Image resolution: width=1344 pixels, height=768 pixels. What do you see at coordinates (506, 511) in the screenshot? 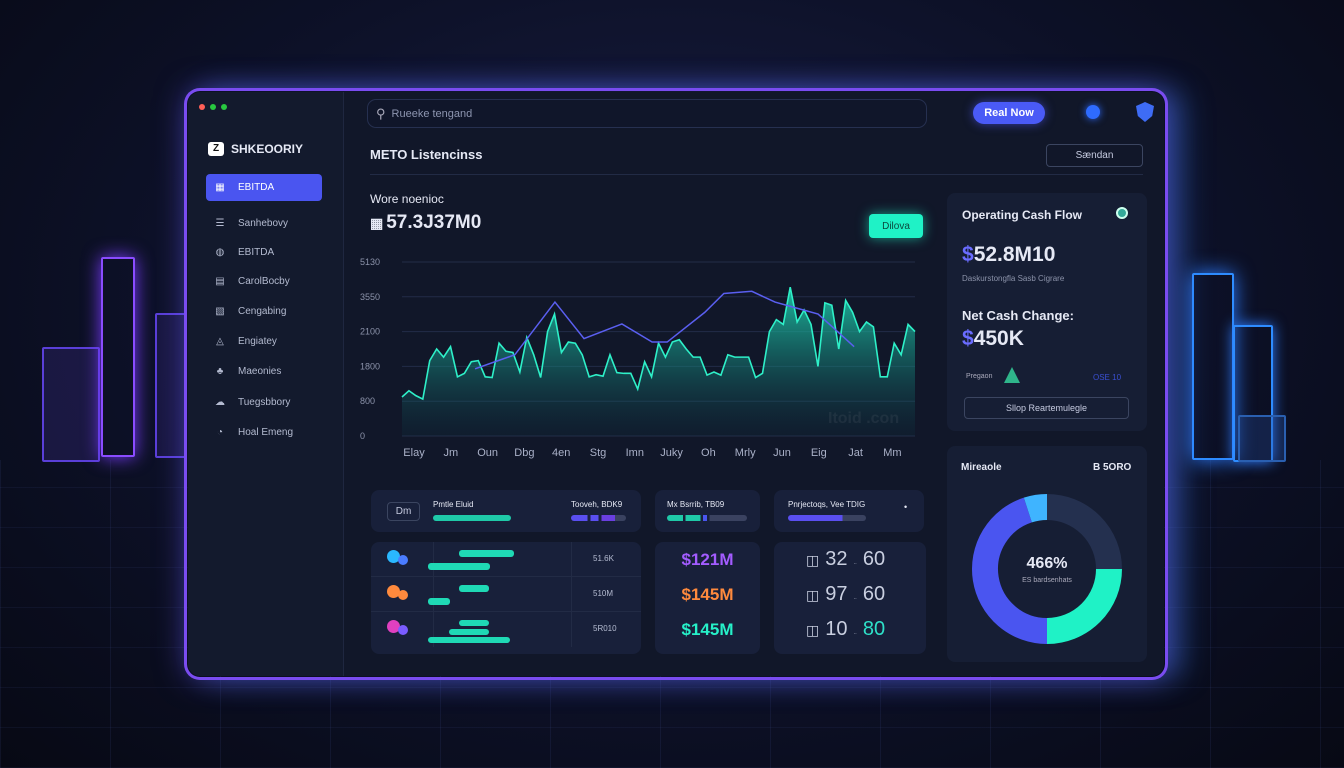
I see `summary-card: Dm Pmtle Eluid Tooveh, BDK9` at bounding box center [506, 511].